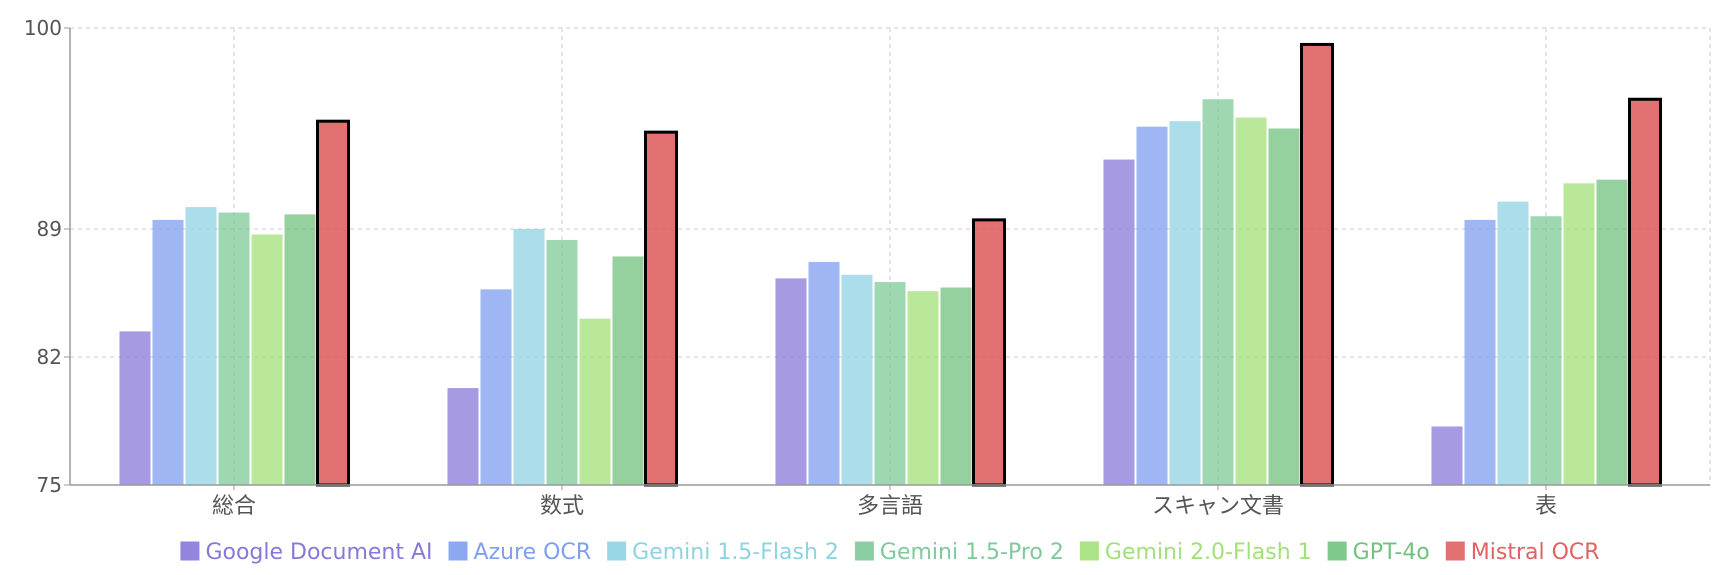  I want to click on y-tick-label: 75, so click(49, 485).